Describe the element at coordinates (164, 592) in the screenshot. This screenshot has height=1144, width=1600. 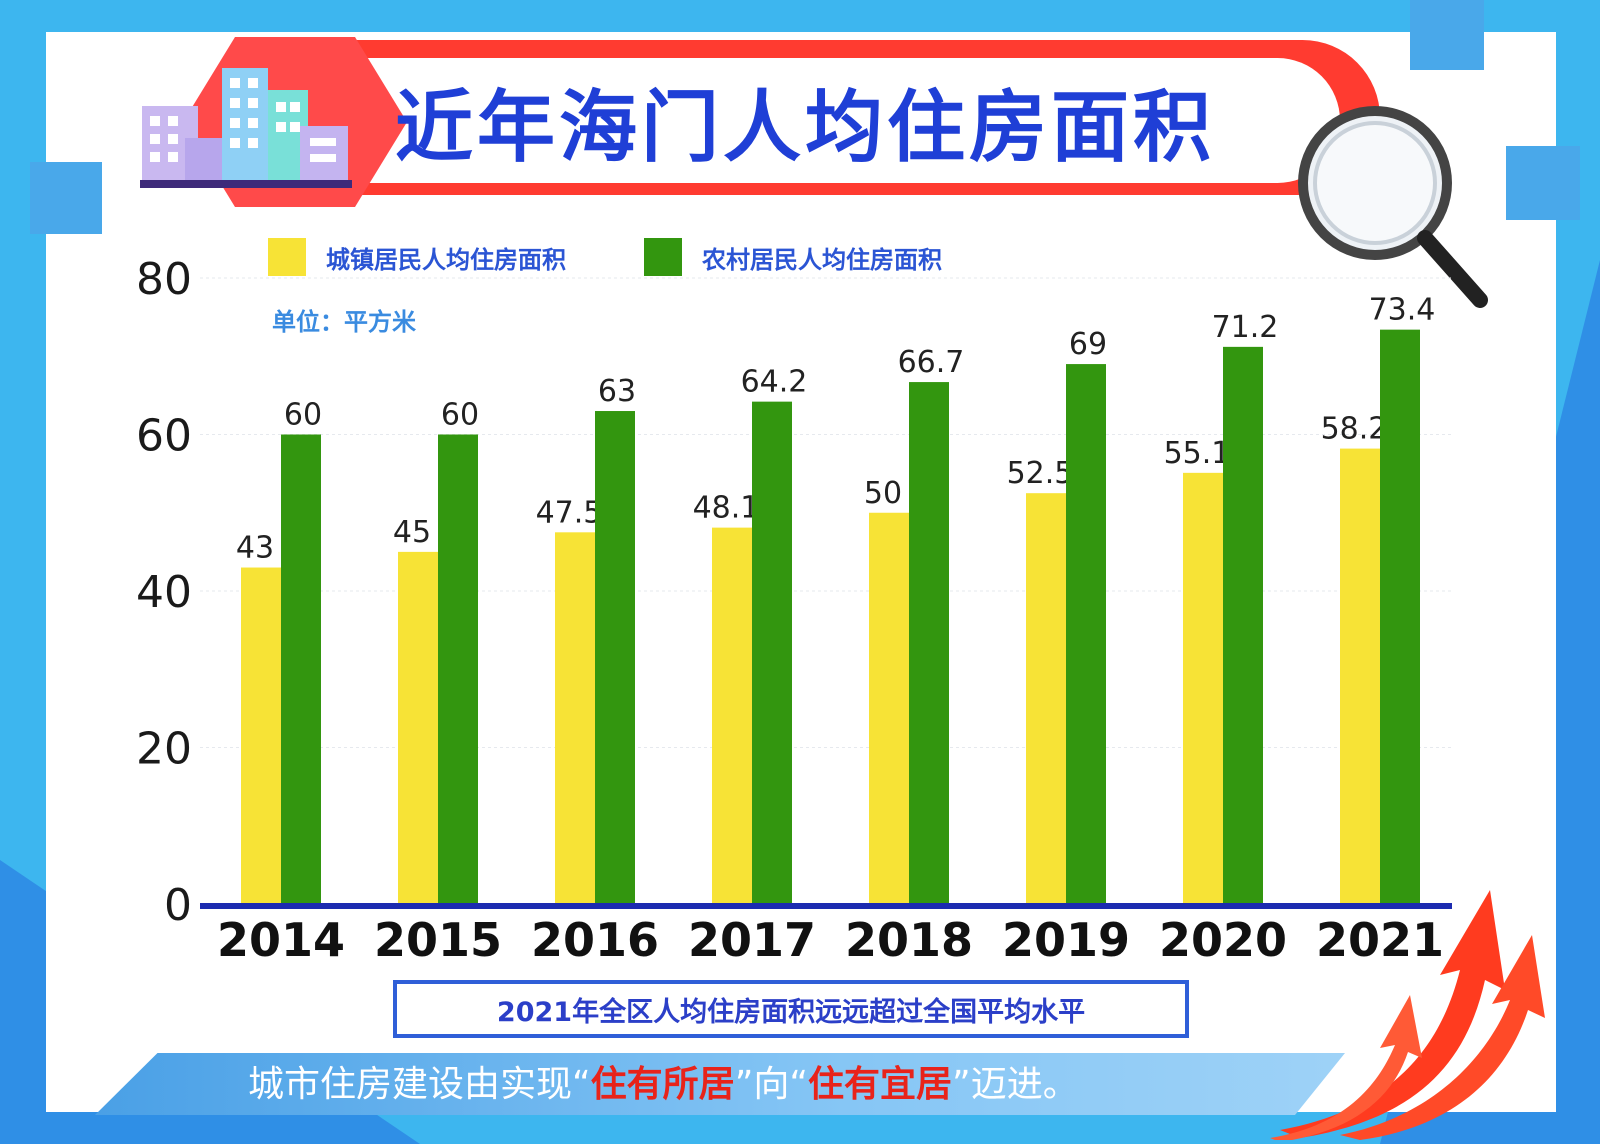
I see `y-tick-label: 40` at that location.